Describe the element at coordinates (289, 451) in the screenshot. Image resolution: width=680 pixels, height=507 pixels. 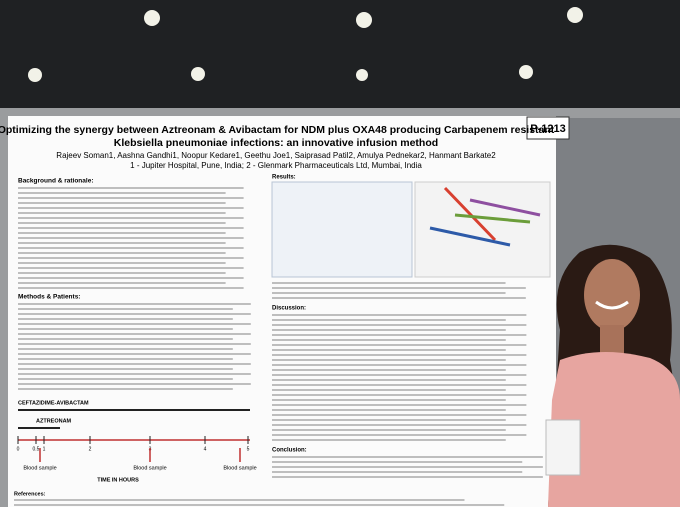
I see `section-heading: Conclusion:` at that location.